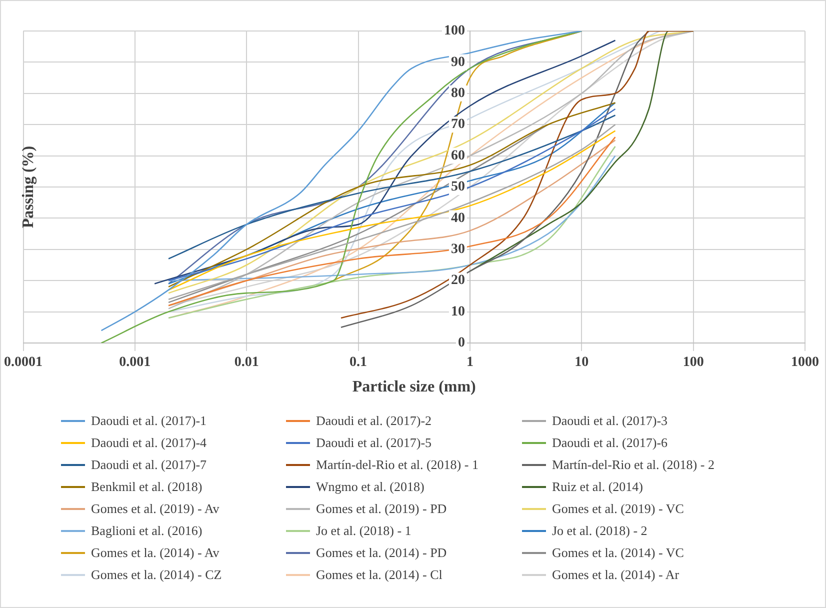 The height and width of the screenshot is (608, 826). What do you see at coordinates (633, 465) in the screenshot?
I see `legend-label: Martín-del-Rio et al. (2018) - 2` at bounding box center [633, 465].